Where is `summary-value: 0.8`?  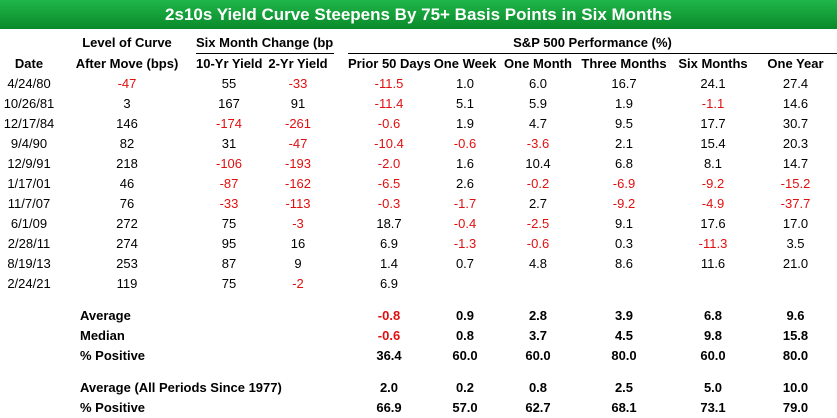
summary-value: 0.8 is located at coordinates (538, 387).